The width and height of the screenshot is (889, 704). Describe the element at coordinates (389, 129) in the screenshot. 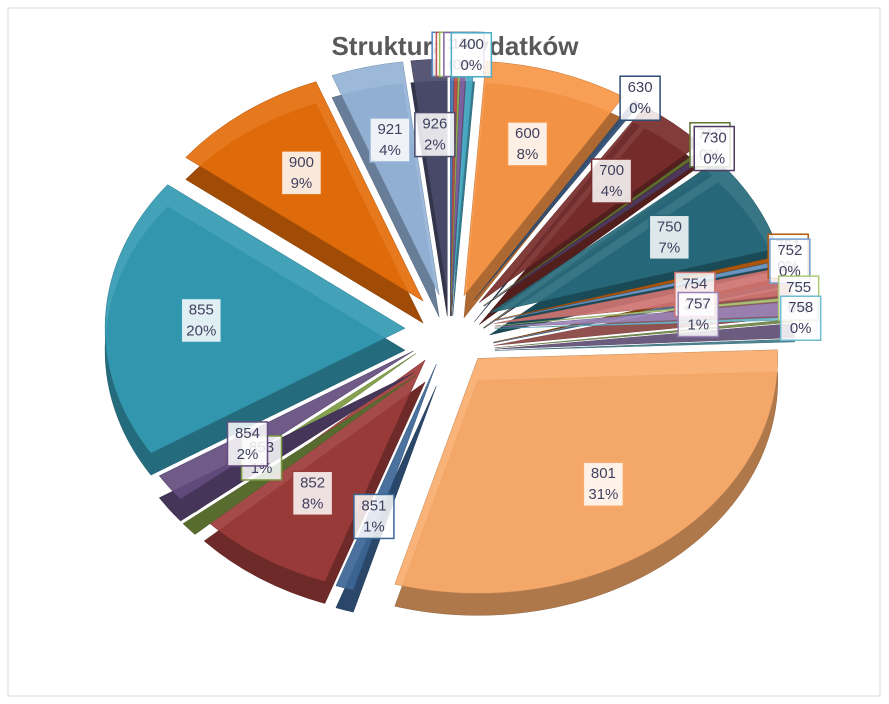

I see `category-label: 921` at that location.